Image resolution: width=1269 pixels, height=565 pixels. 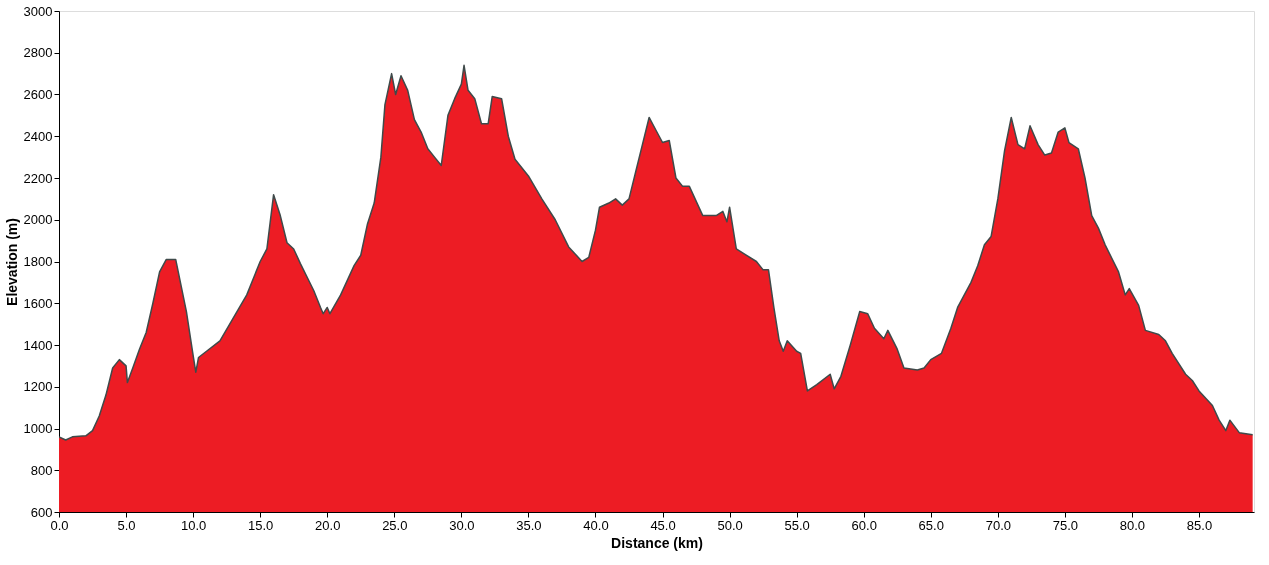 What do you see at coordinates (38, 345) in the screenshot?
I see `y-tick-label: 1400` at bounding box center [38, 345].